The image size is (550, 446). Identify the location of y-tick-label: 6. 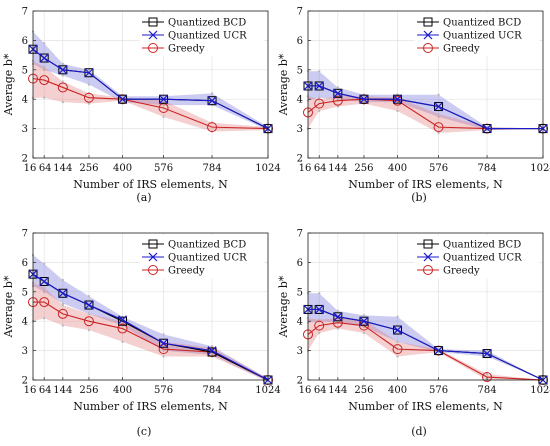
(25, 263).